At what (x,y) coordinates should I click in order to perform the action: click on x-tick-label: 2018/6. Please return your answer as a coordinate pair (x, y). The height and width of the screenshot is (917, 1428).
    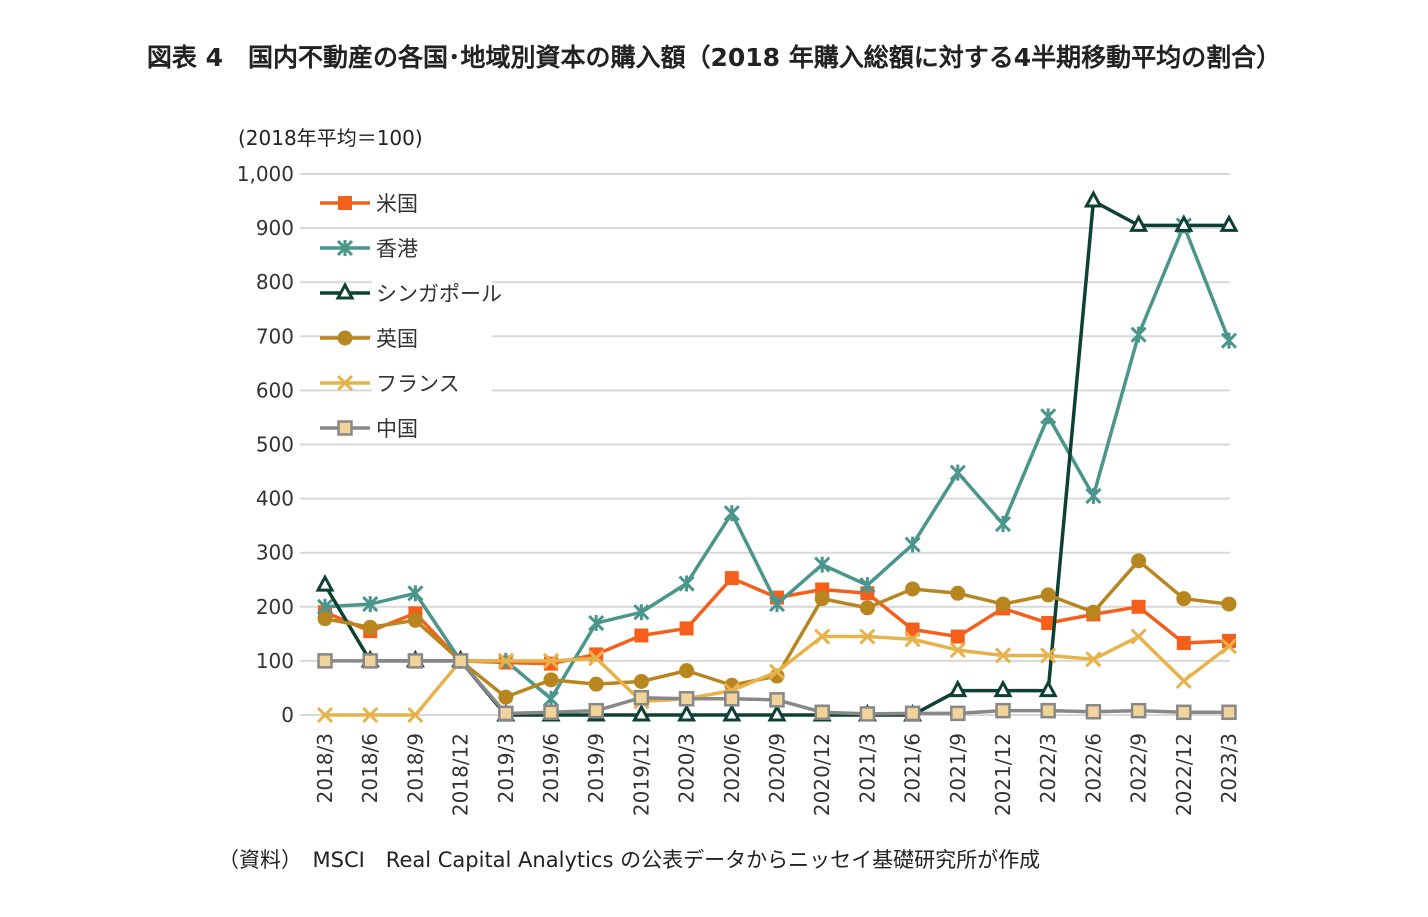
    Looking at the image, I should click on (370, 768).